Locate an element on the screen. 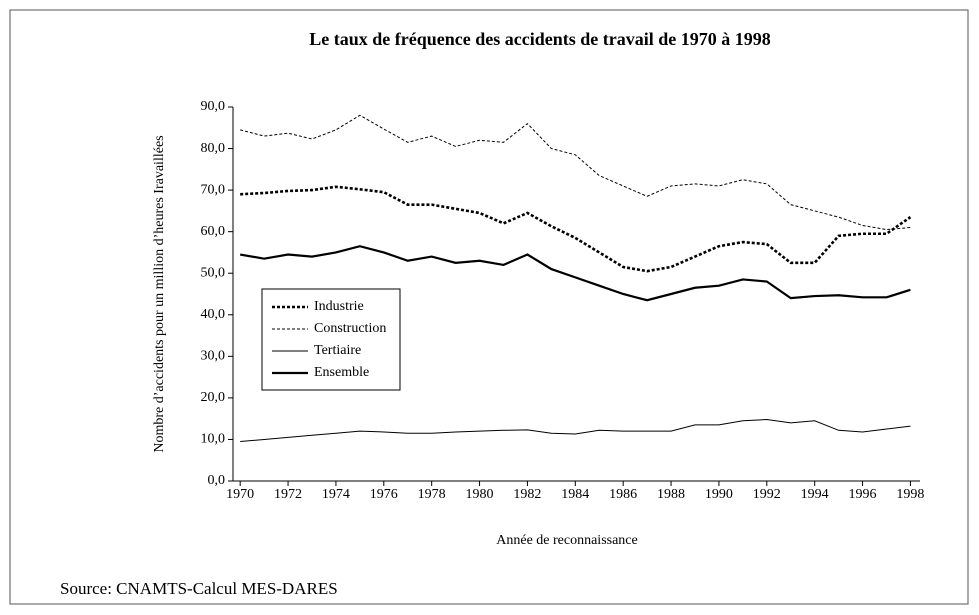 The image size is (979, 615). x-tick-label: 1992 is located at coordinates (767, 494).